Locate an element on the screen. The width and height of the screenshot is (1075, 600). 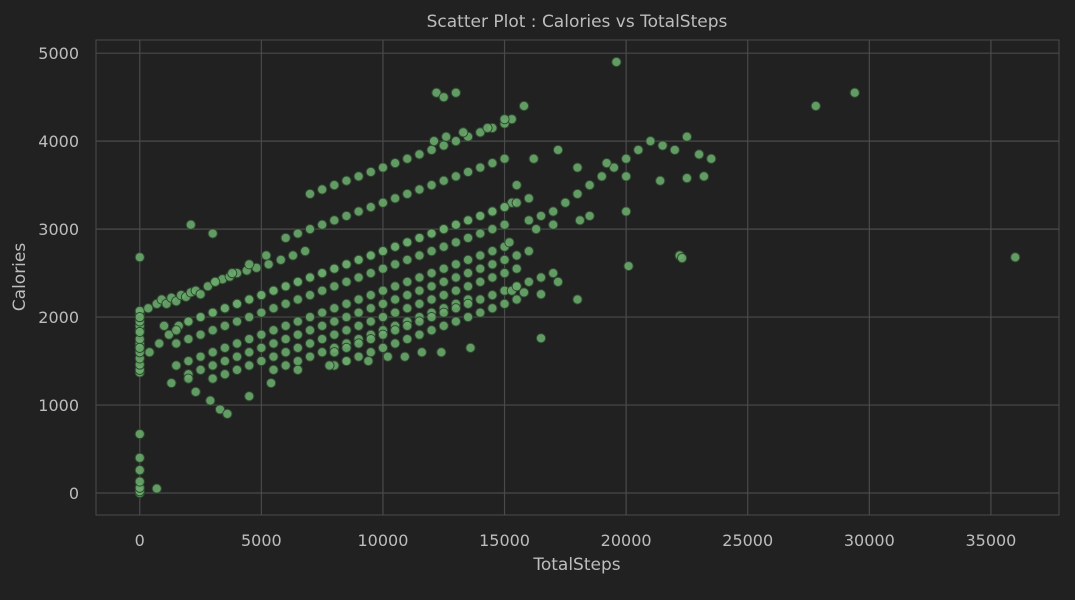
x-tick-label: 5000 is located at coordinates (261, 540).